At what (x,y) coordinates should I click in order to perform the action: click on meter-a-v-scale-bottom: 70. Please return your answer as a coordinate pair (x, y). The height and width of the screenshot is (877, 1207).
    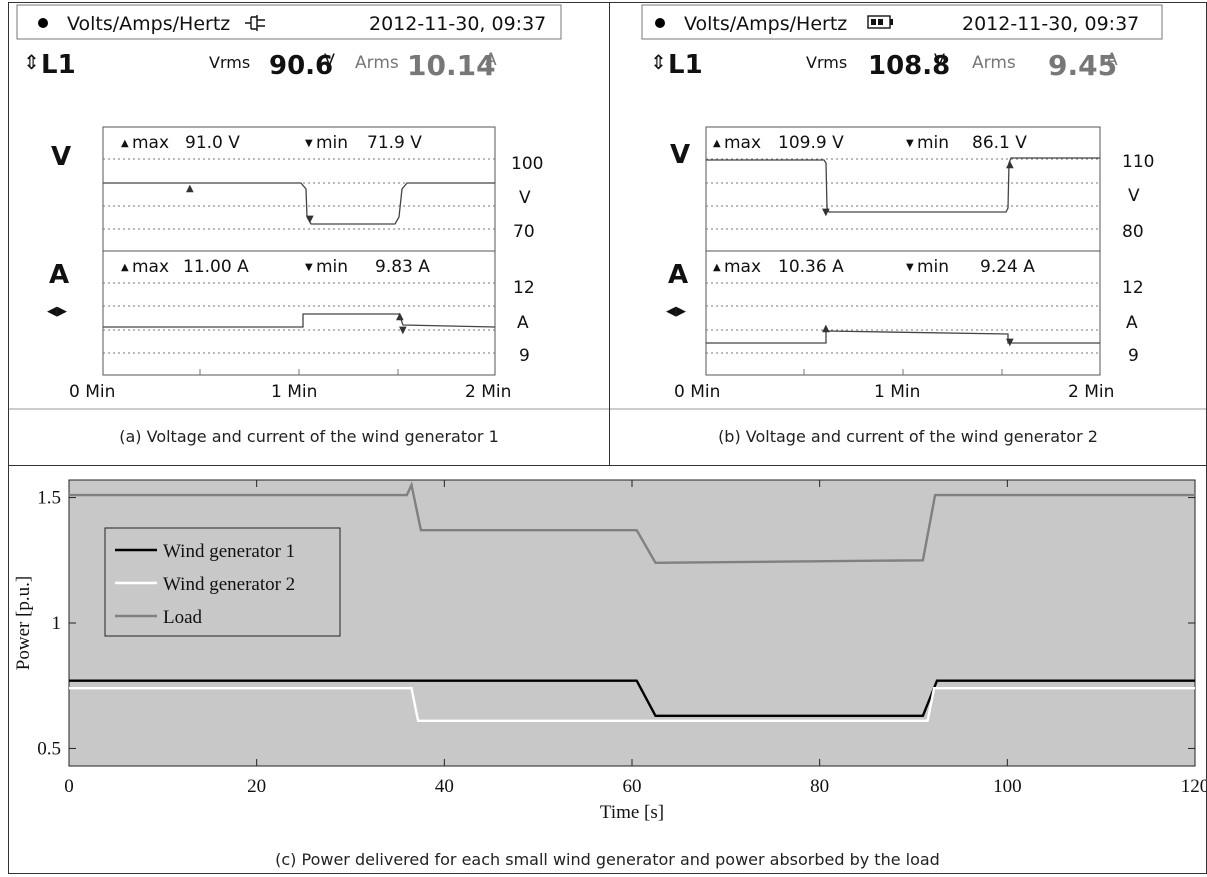
    Looking at the image, I should click on (524, 232).